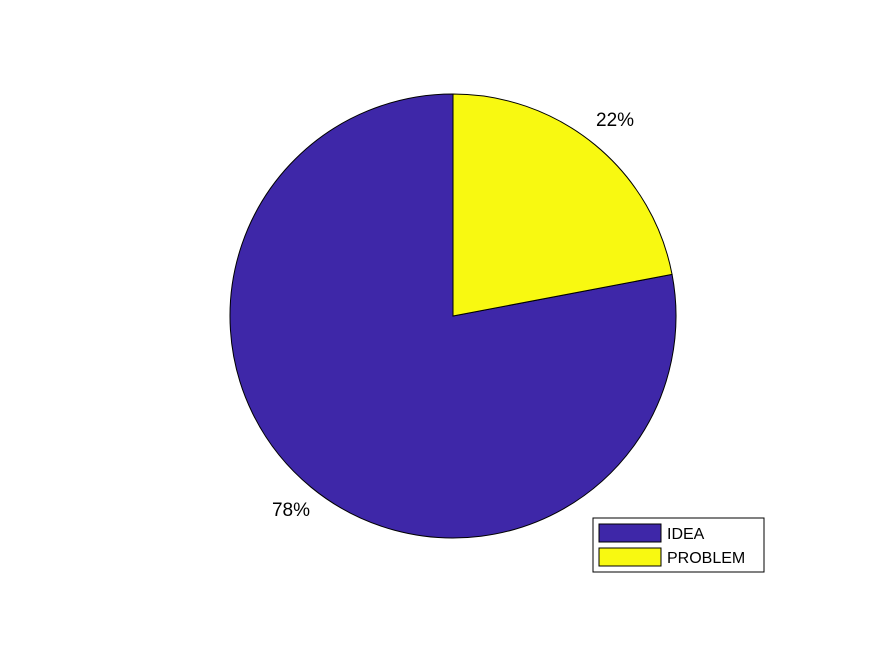 This screenshot has width=875, height=656. What do you see at coordinates (630, 557) in the screenshot?
I see `legend-swatch-problem` at bounding box center [630, 557].